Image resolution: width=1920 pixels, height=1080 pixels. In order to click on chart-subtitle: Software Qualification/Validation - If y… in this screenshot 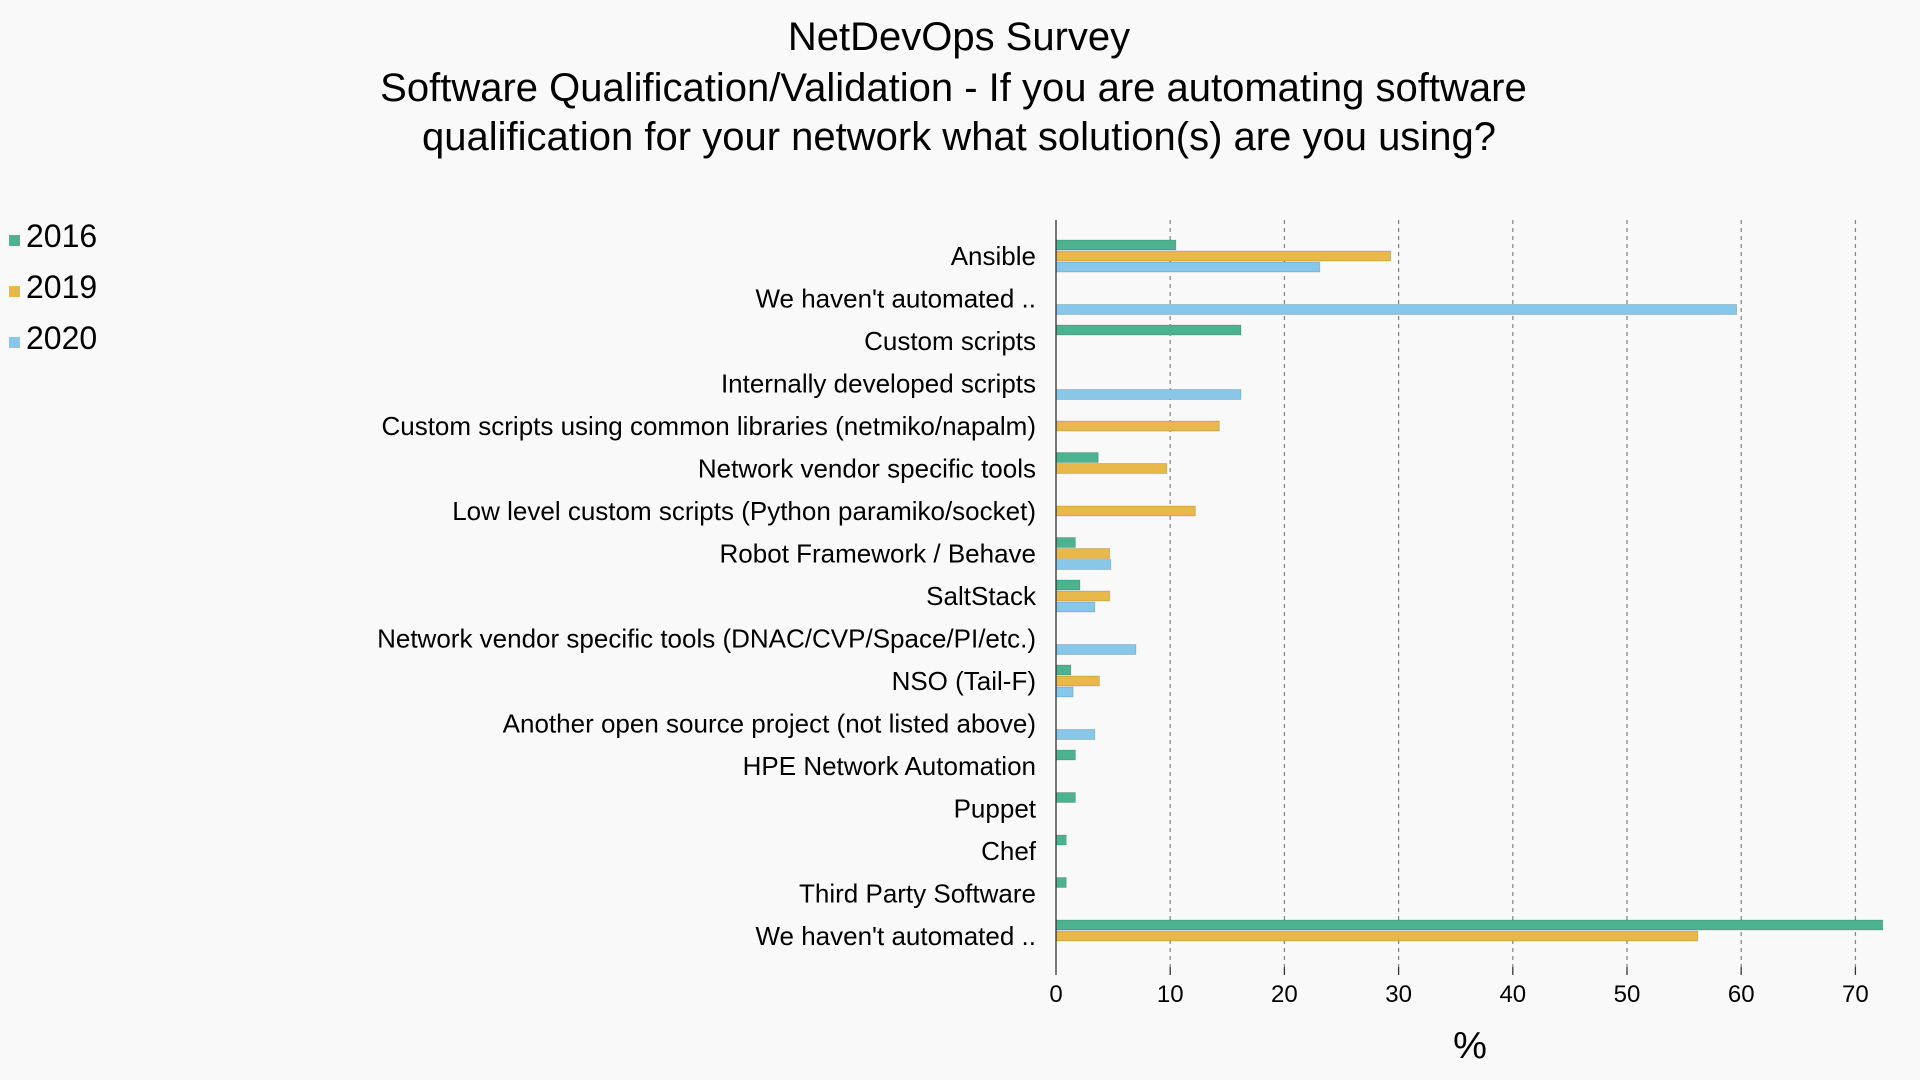, I will do `click(959, 112)`.